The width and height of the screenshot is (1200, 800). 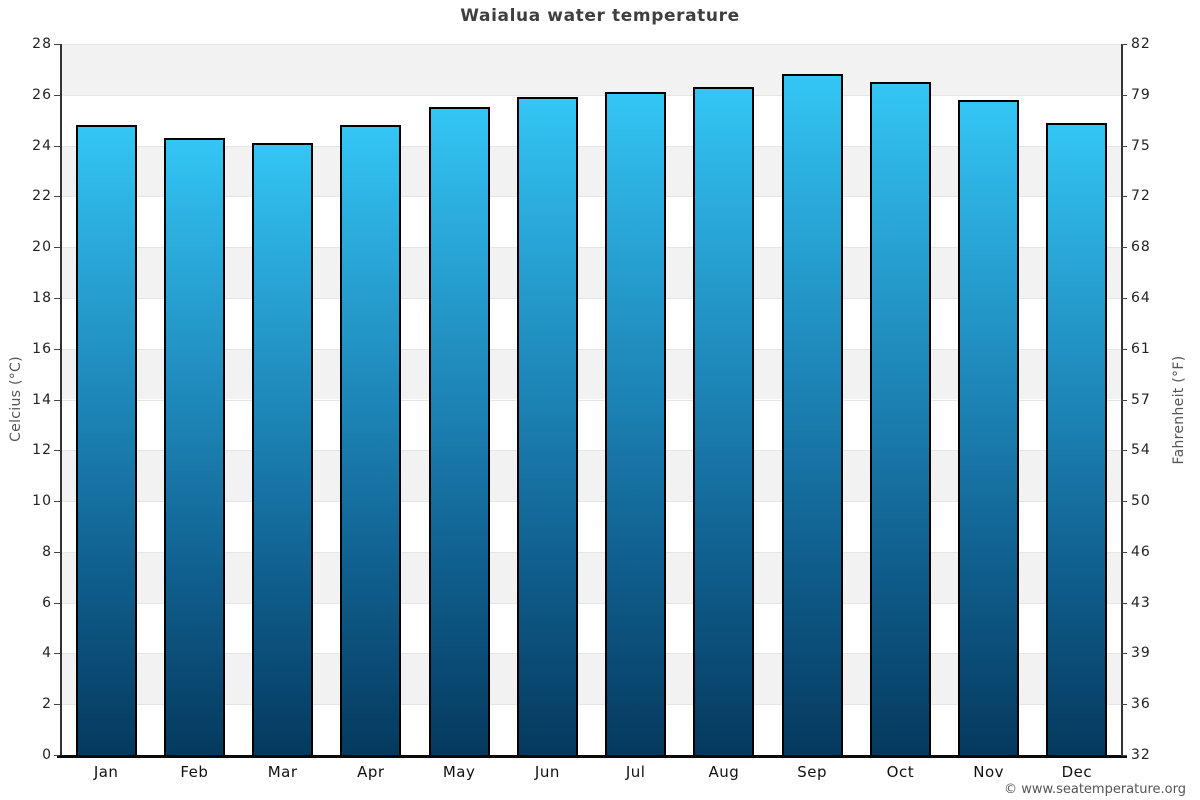 I want to click on chart-title: Waialua water temperature, so click(x=600, y=16).